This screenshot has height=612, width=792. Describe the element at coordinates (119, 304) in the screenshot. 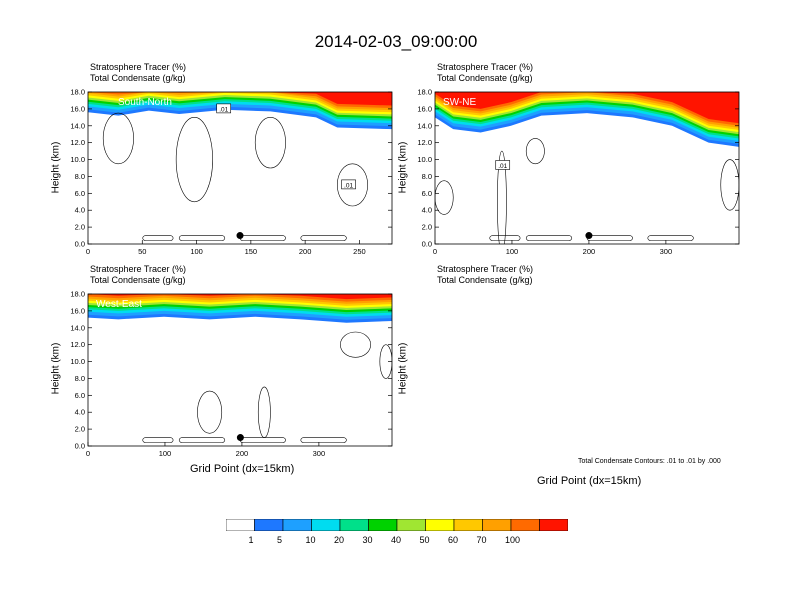

I see `cross-section-label: West-East` at that location.